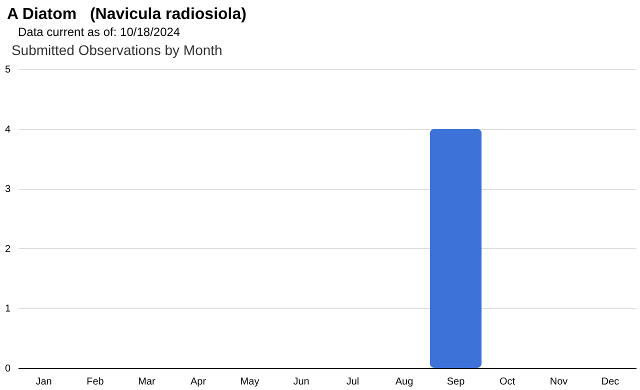 Image resolution: width=640 pixels, height=390 pixels. I want to click on y-tick-label: 1, so click(7, 309).